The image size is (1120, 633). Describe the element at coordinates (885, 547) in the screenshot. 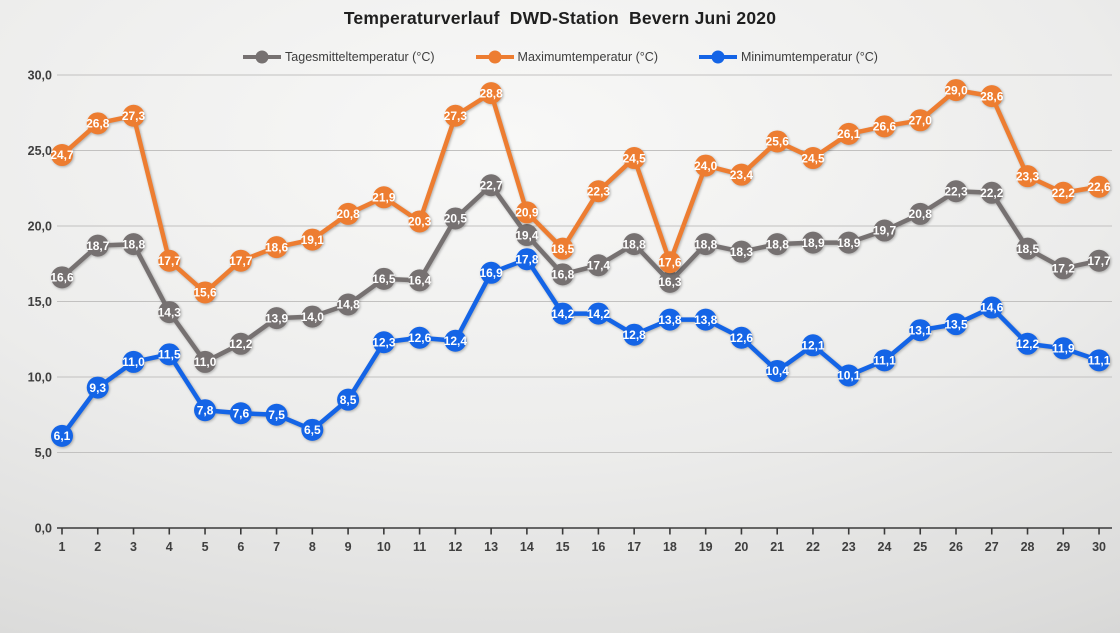

I see `x-axis-label: 24` at that location.